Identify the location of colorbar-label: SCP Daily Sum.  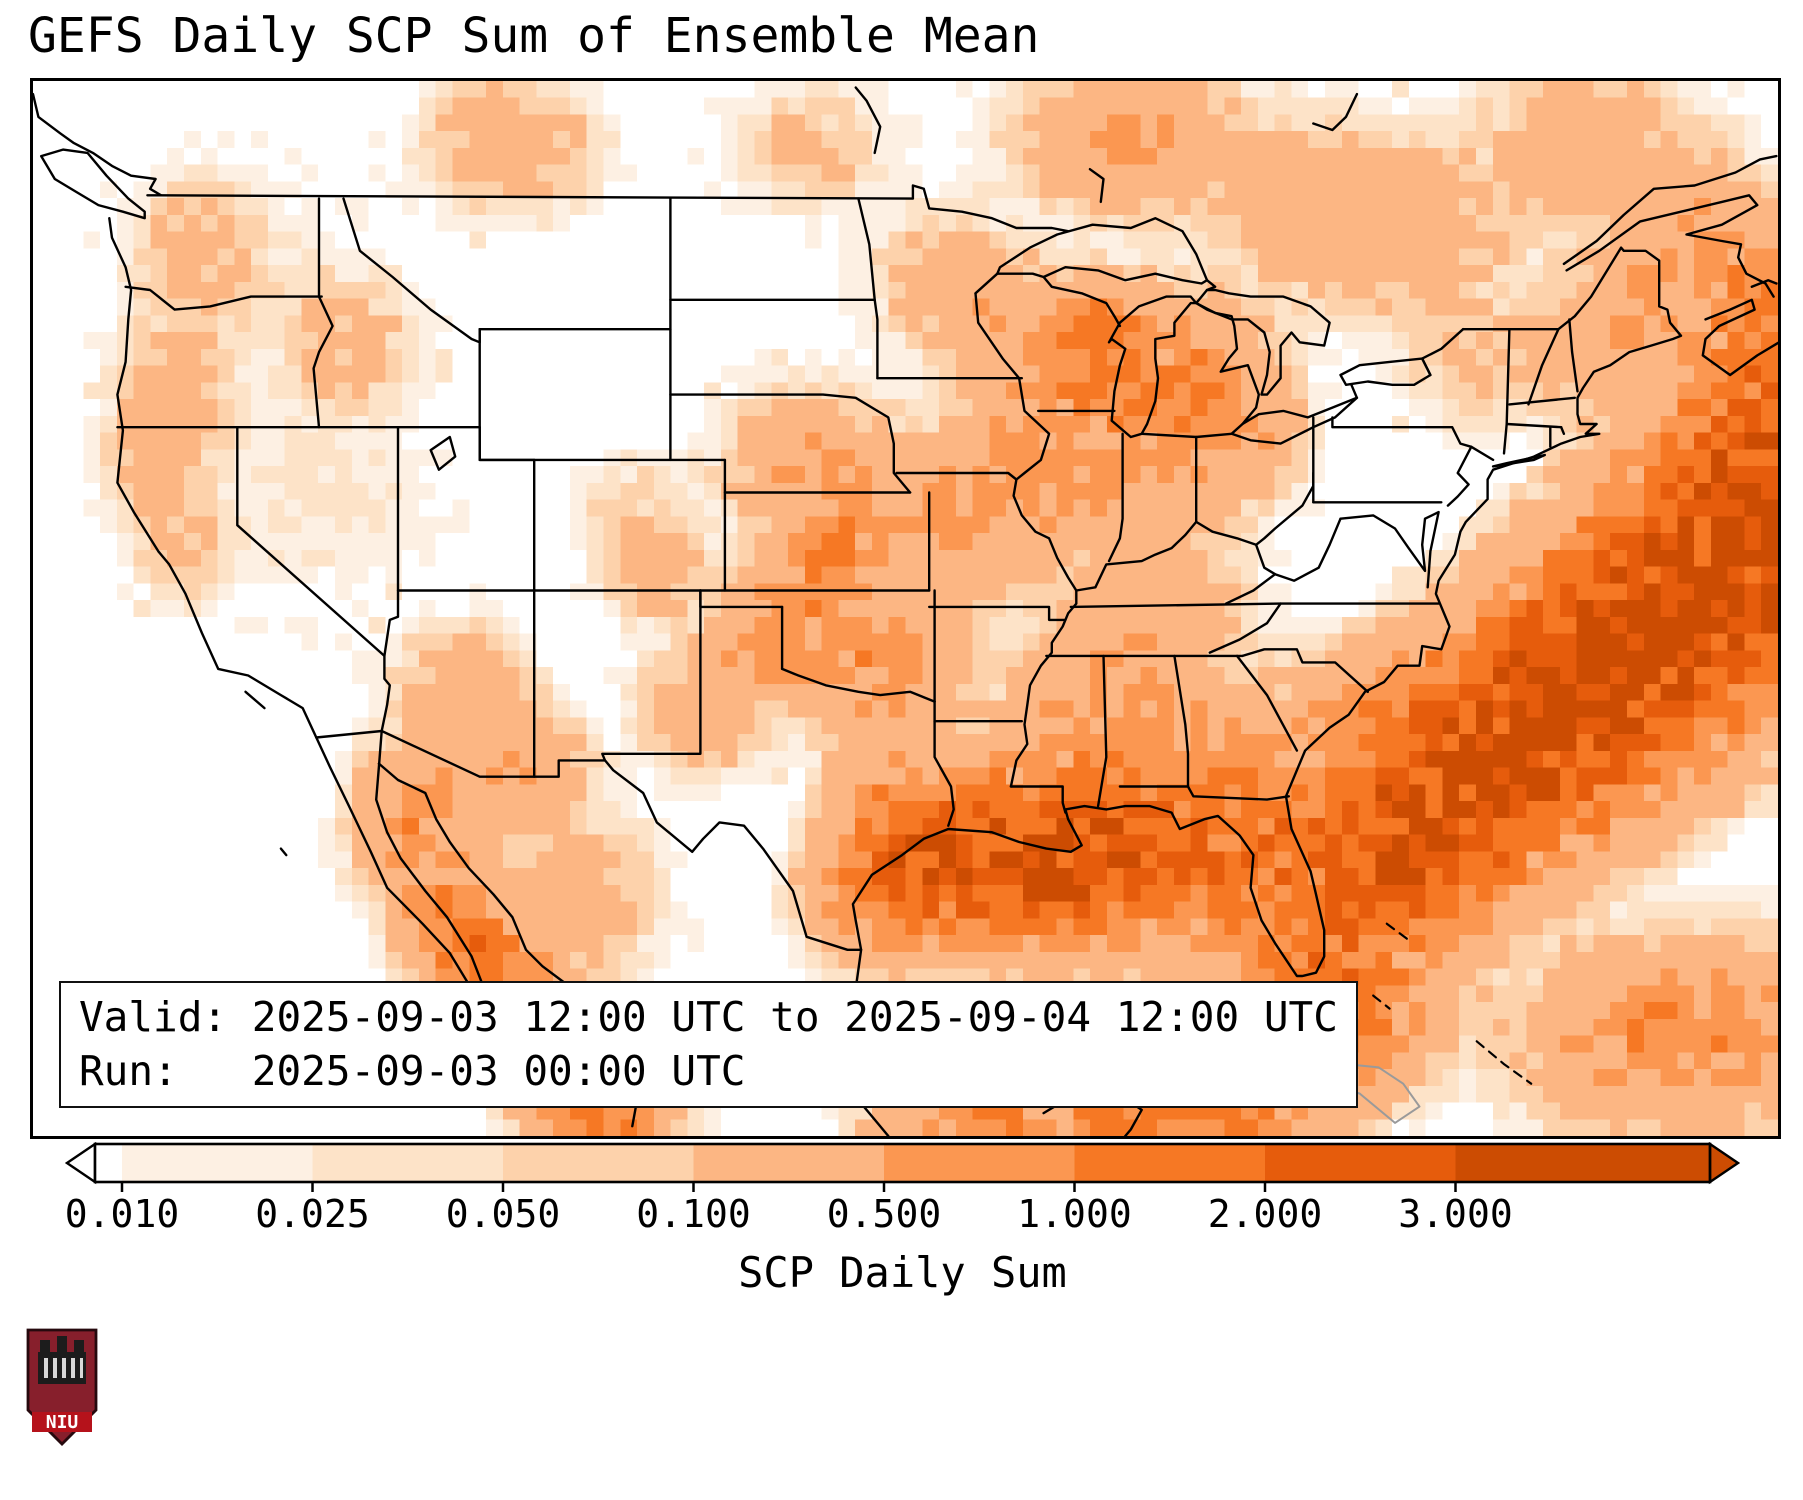
(902, 1272).